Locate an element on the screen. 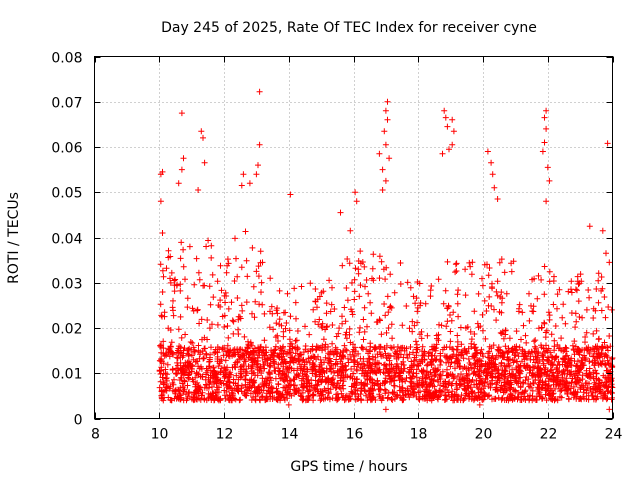 This screenshot has width=640, height=480. y-tick-label: 0.06 is located at coordinates (66, 149).